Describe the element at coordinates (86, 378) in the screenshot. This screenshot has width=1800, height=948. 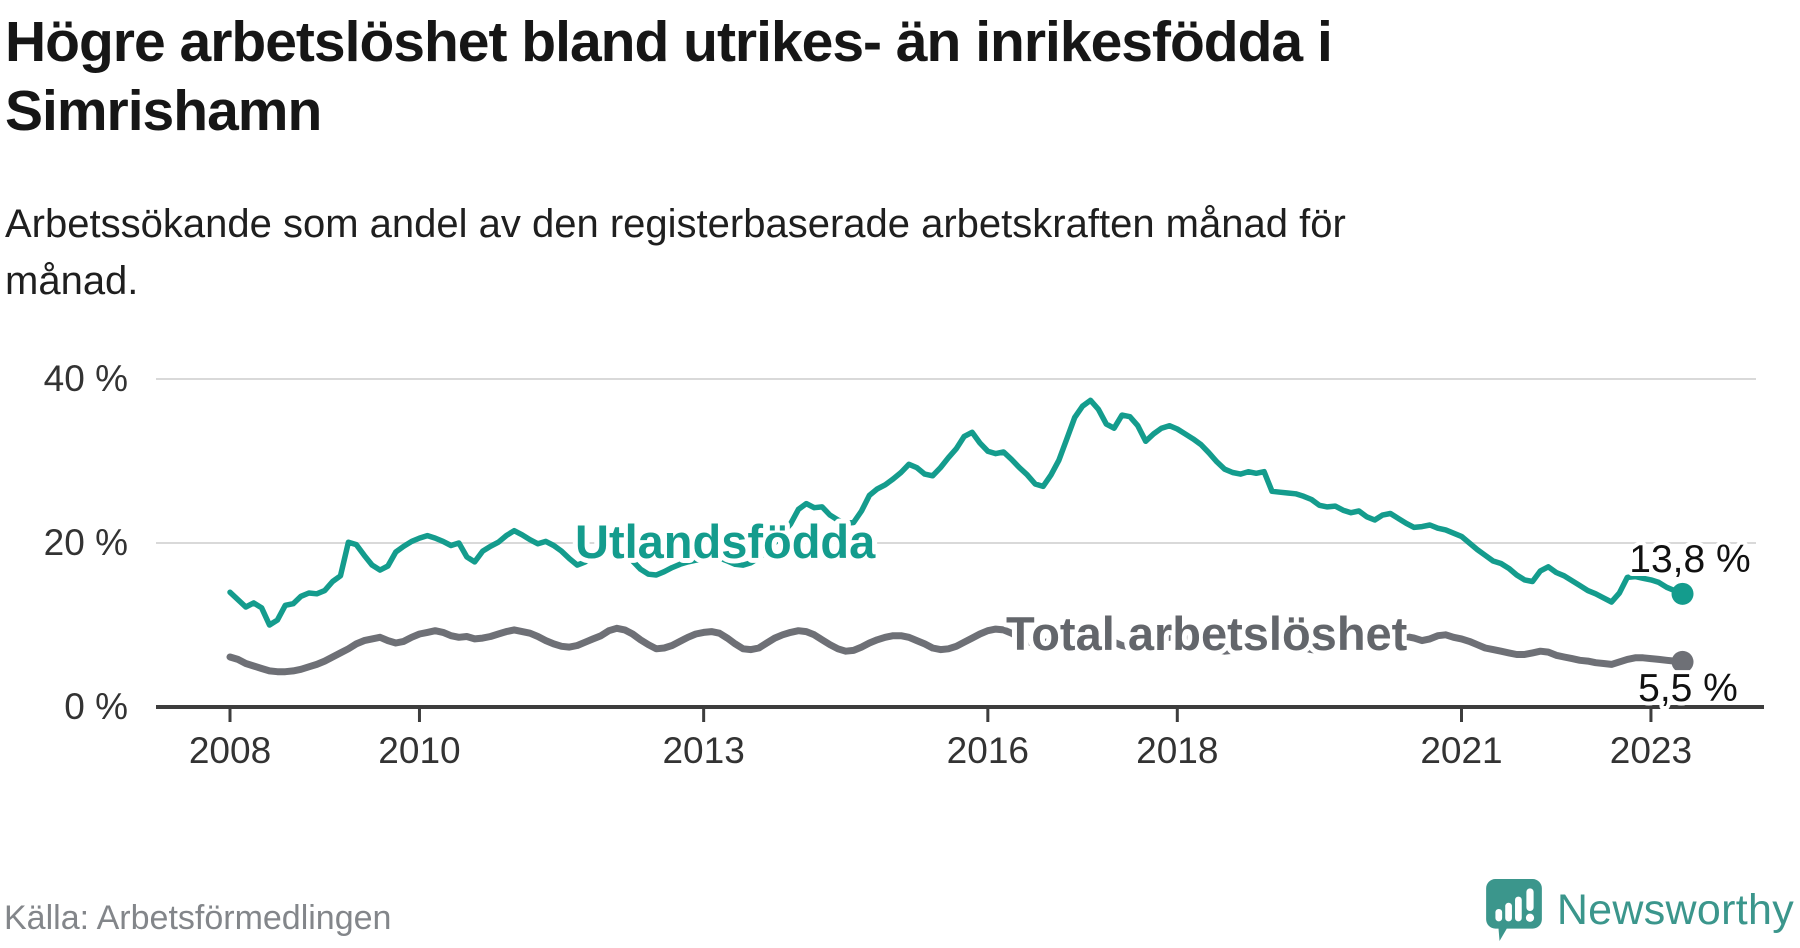
I see `y-tick-label: 40 %` at that location.